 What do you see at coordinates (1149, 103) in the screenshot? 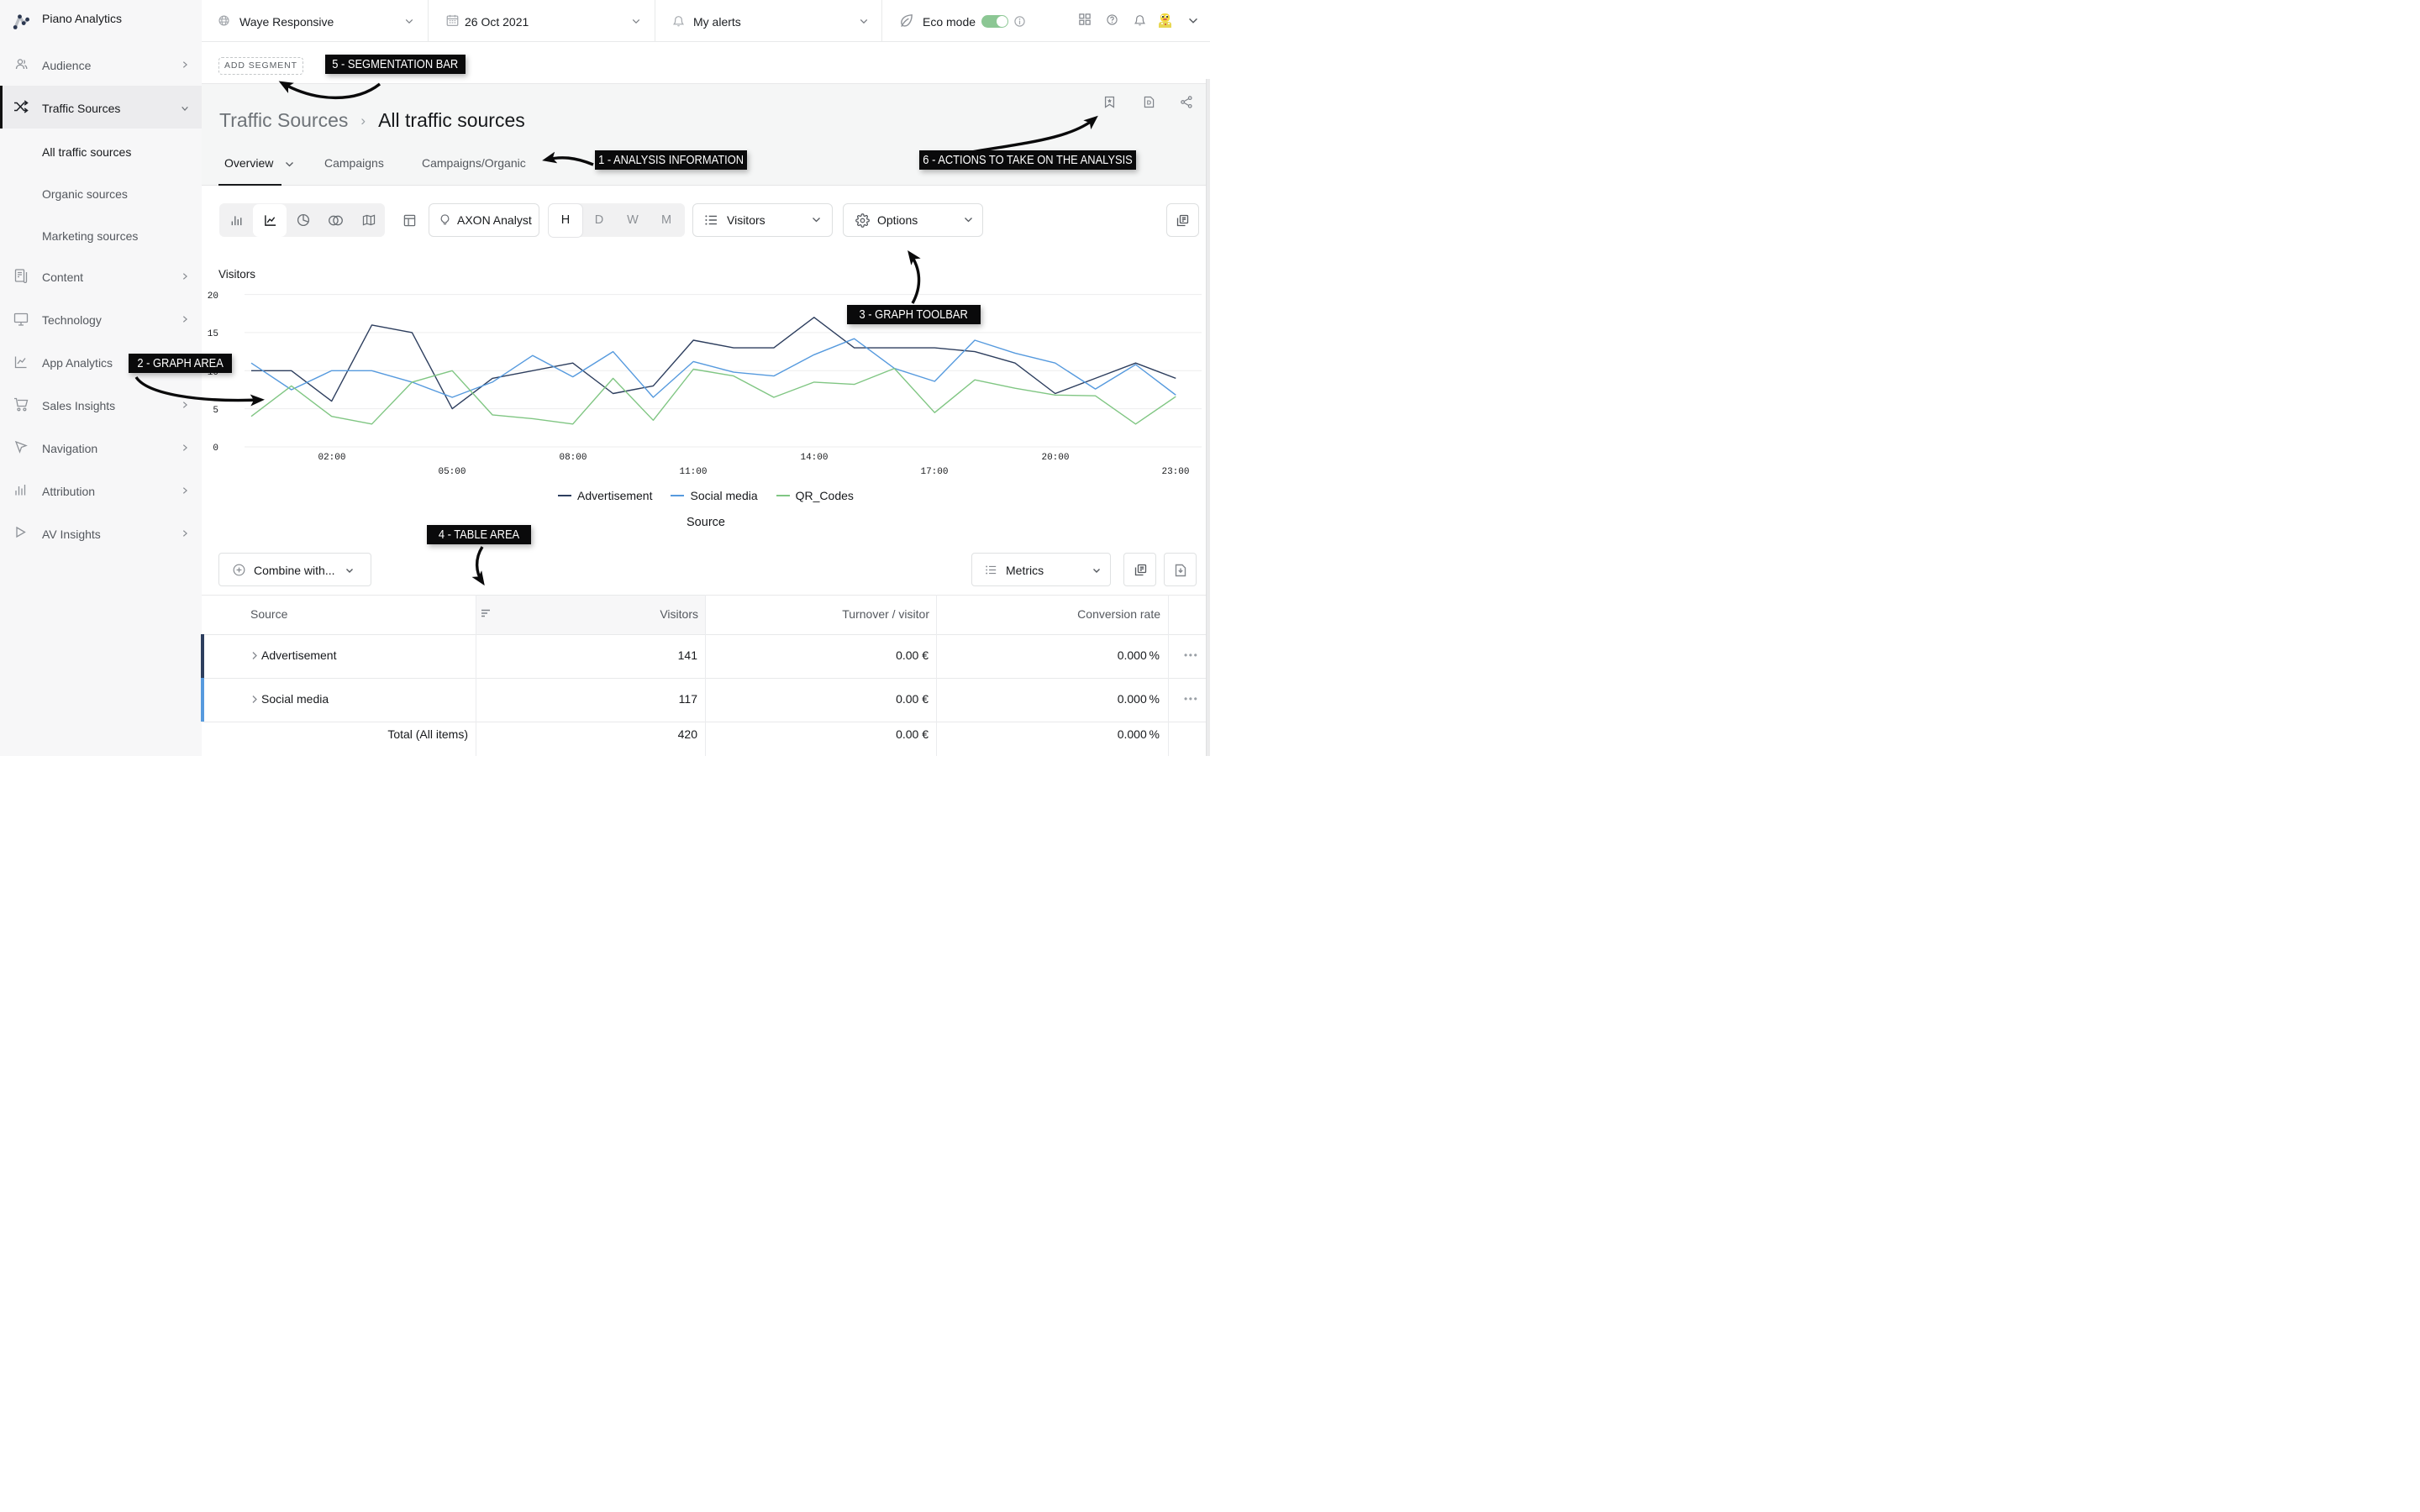
I see `svg-text: D` at bounding box center [1149, 103].